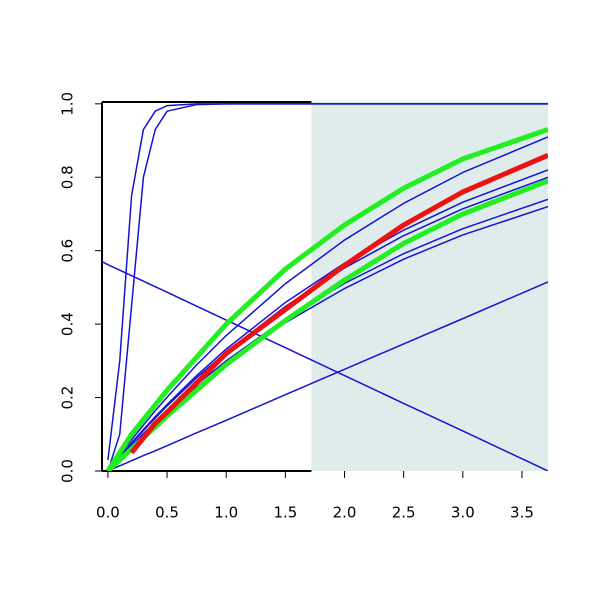 This screenshot has width=600, height=600. Describe the element at coordinates (345, 513) in the screenshot. I see `x-tick-label: 2.0` at that location.